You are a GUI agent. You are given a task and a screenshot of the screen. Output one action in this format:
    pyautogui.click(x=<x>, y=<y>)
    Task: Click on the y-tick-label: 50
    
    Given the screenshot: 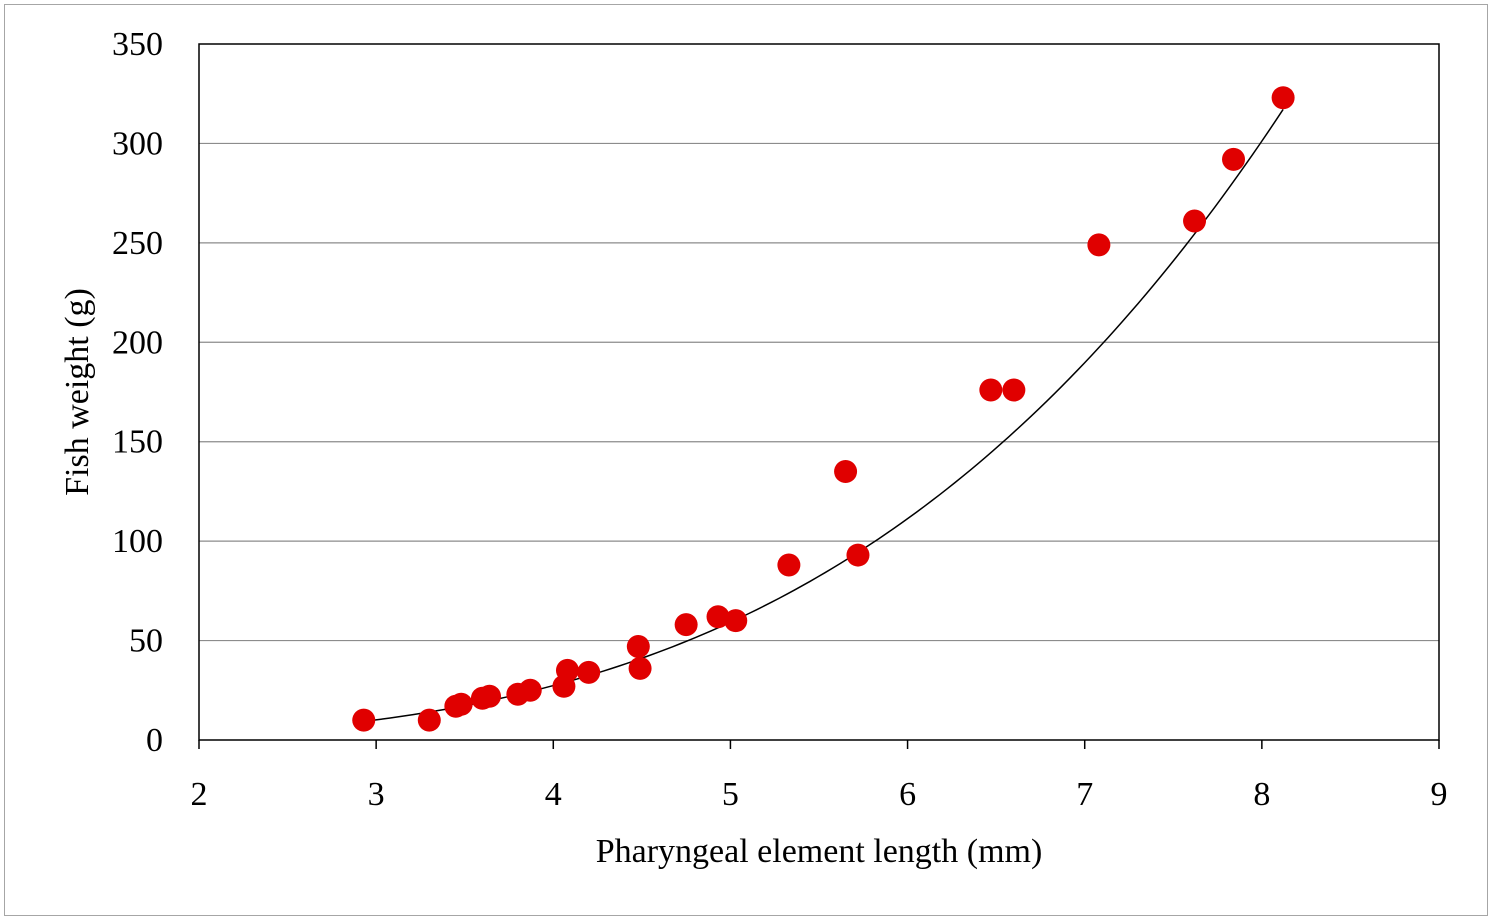 What is the action you would take?
    pyautogui.click(x=146, y=641)
    